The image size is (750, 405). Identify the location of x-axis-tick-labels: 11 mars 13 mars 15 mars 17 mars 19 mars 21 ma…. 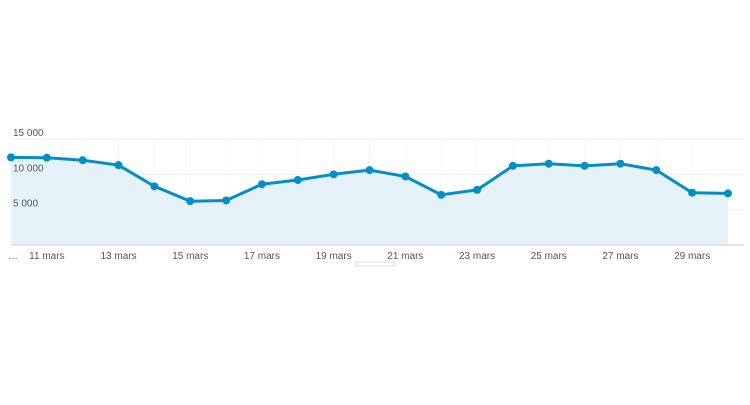
(369, 256).